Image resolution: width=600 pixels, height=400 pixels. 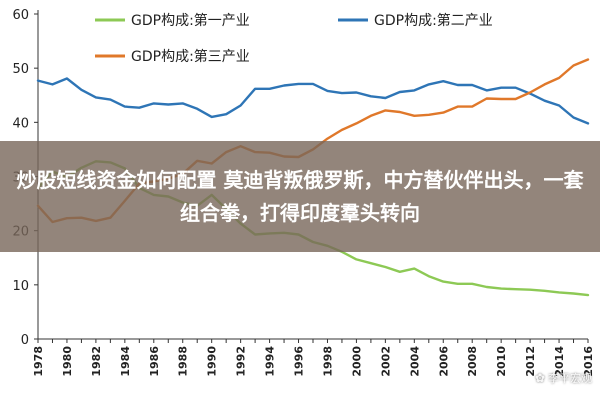 I want to click on x-tick-label: 2006, so click(x=443, y=361).